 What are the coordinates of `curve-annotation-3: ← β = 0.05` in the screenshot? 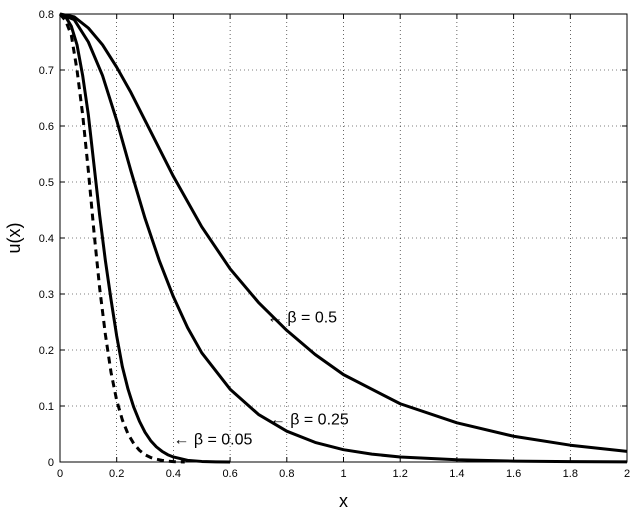 It's located at (212, 439).